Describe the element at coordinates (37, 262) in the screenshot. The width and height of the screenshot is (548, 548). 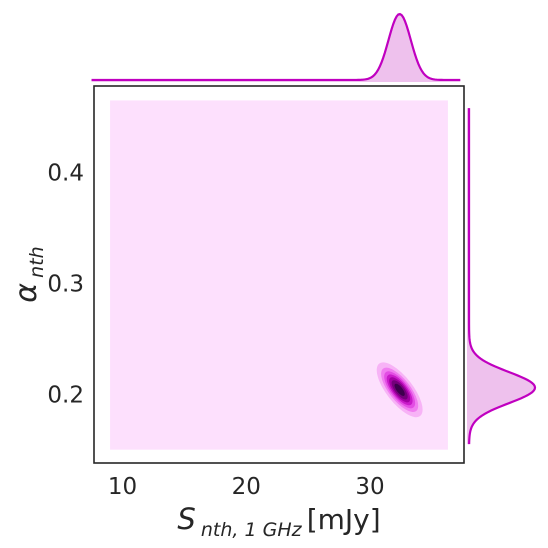
I see `y-axis-subscript: nth` at that location.